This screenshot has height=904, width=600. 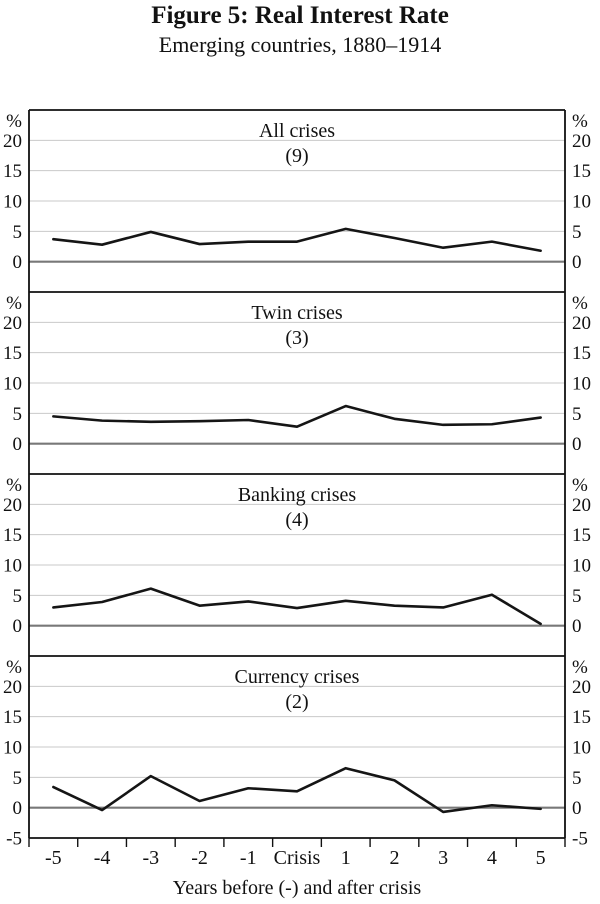 I want to click on x-tick-label: -2, so click(x=199, y=858).